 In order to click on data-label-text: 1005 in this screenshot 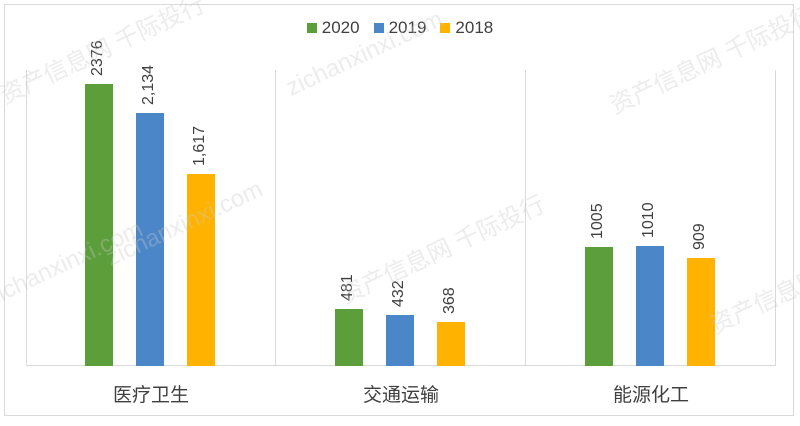, I will do `click(597, 221)`.